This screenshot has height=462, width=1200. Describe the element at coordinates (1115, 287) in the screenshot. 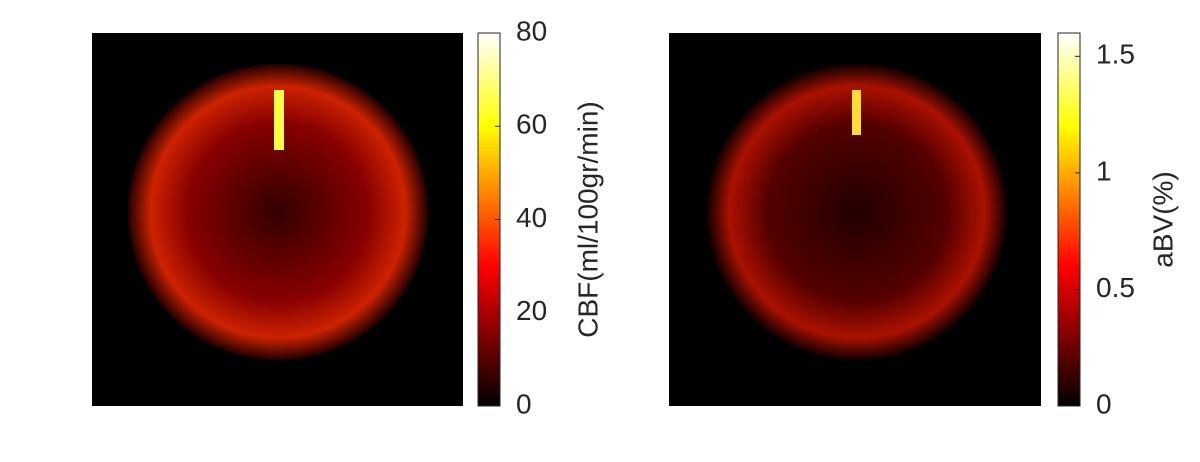

I see `colorbar-tick-label: 0.5` at that location.